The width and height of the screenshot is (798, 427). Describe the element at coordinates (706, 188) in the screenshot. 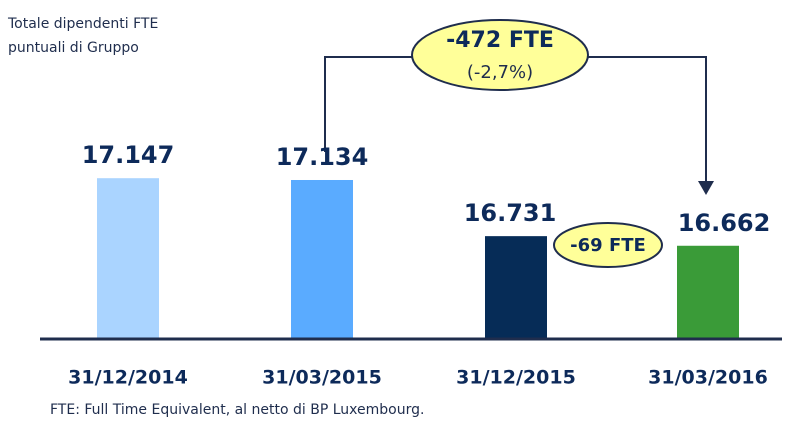

I see `arrow-head` at that location.